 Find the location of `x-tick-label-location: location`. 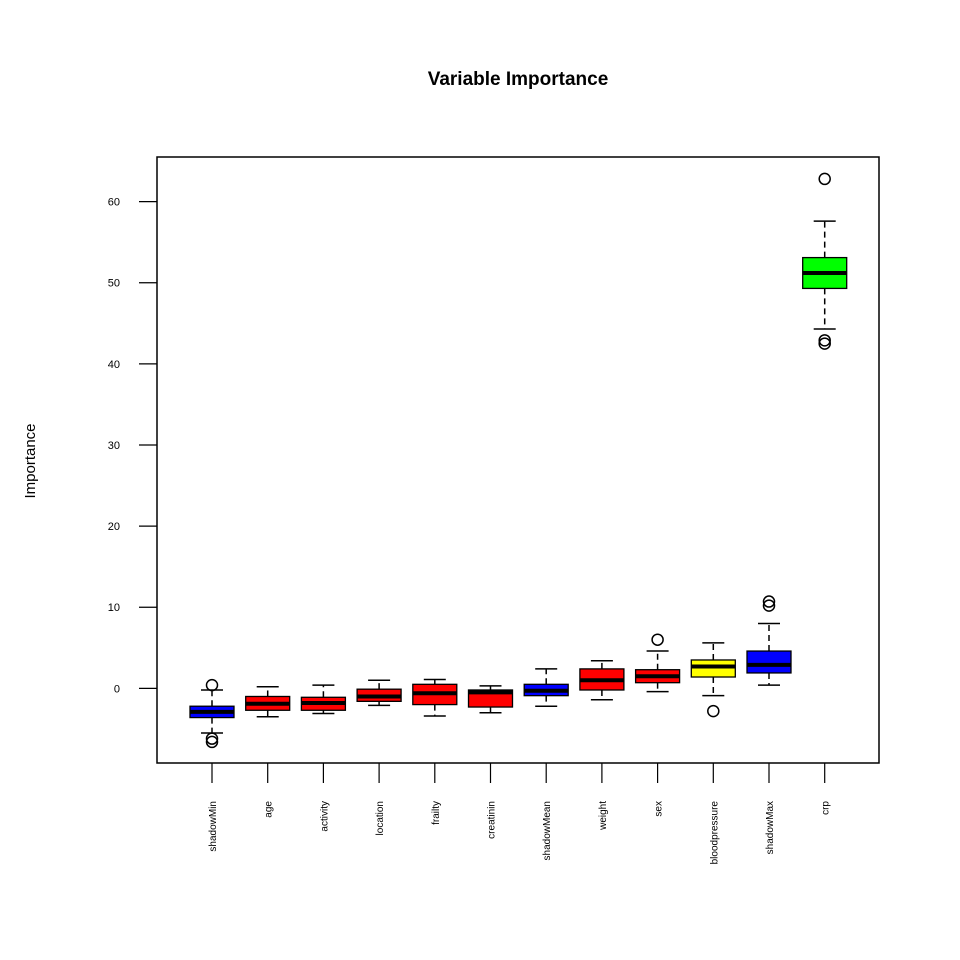

x-tick-label-location: location is located at coordinates (380, 818).